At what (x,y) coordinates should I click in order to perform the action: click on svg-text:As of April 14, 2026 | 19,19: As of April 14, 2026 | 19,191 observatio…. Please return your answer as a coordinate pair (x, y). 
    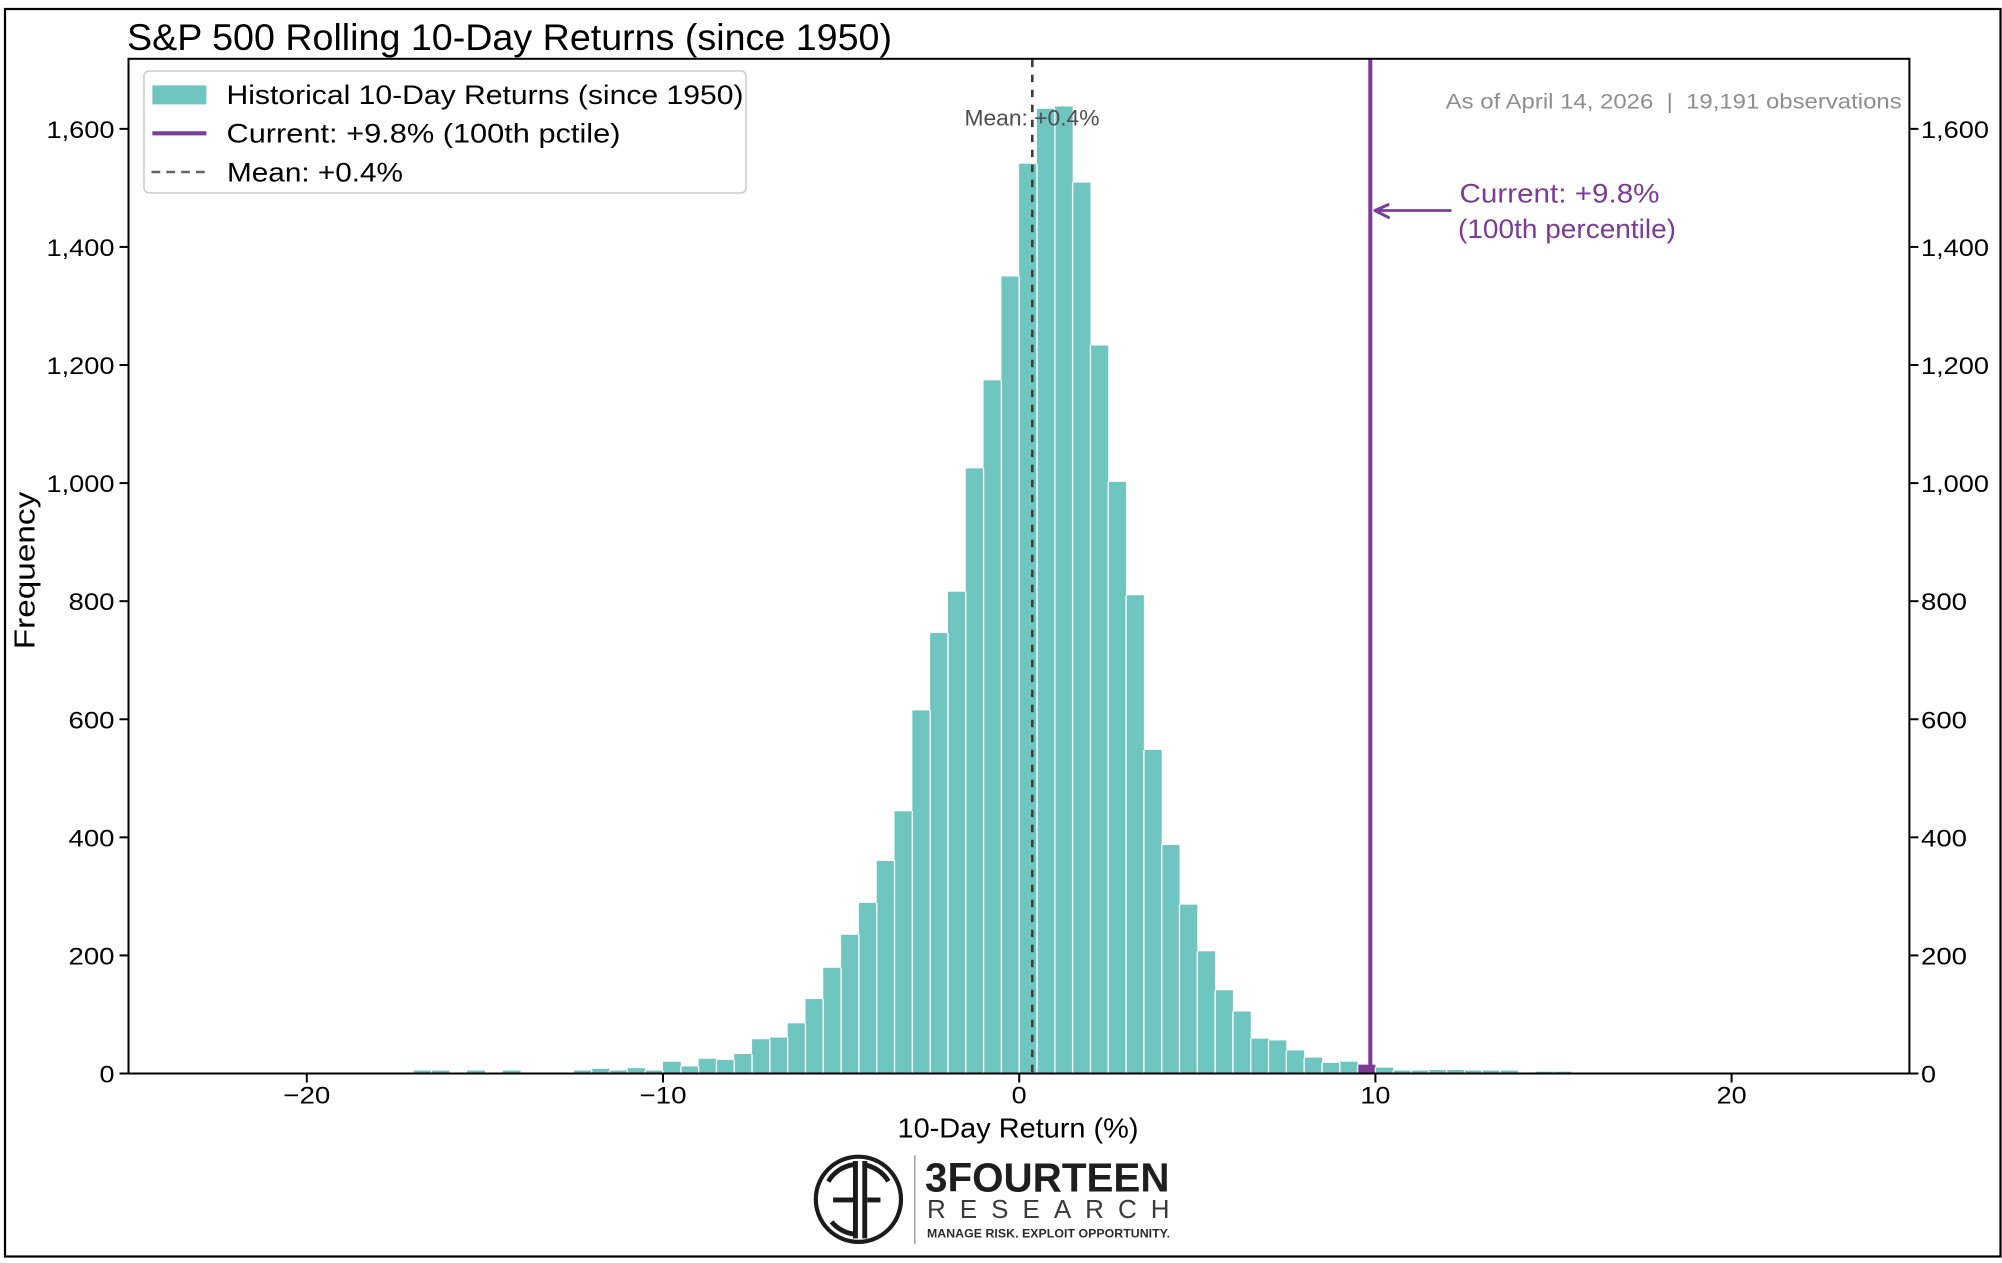
    Looking at the image, I should click on (1674, 102).